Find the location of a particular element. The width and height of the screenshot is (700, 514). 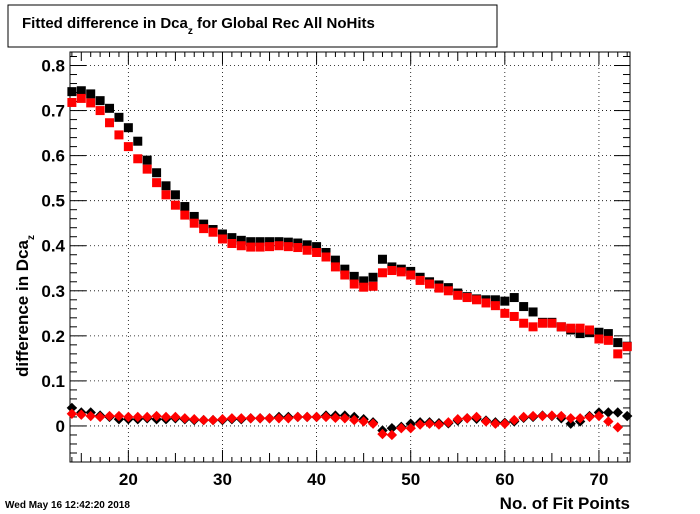

y-tick-label: 0.3 is located at coordinates (53, 291).